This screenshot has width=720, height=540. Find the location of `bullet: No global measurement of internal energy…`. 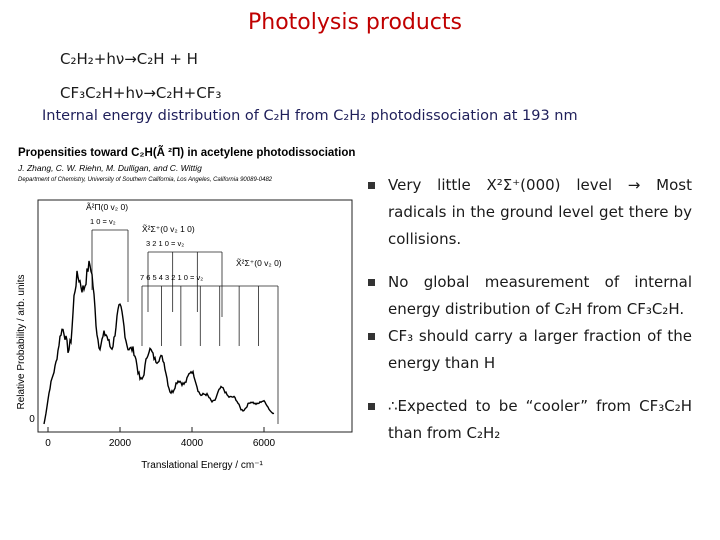

bullet: No global measurement of internal energy… is located at coordinates (529, 296).